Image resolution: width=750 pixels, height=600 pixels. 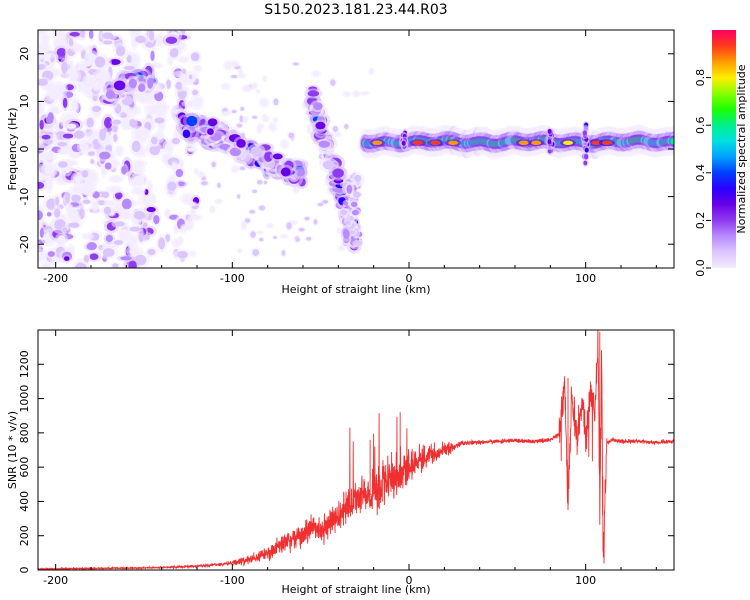 I want to click on y-tick-label: -10, so click(x=24, y=197).